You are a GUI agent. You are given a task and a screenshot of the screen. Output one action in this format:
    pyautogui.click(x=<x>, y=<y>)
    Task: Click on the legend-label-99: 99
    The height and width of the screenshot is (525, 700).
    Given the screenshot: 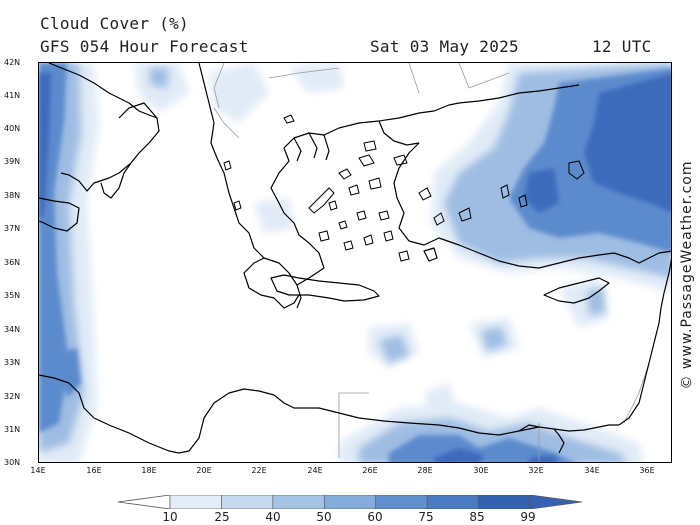 What is the action you would take?
    pyautogui.click(x=528, y=517)
    